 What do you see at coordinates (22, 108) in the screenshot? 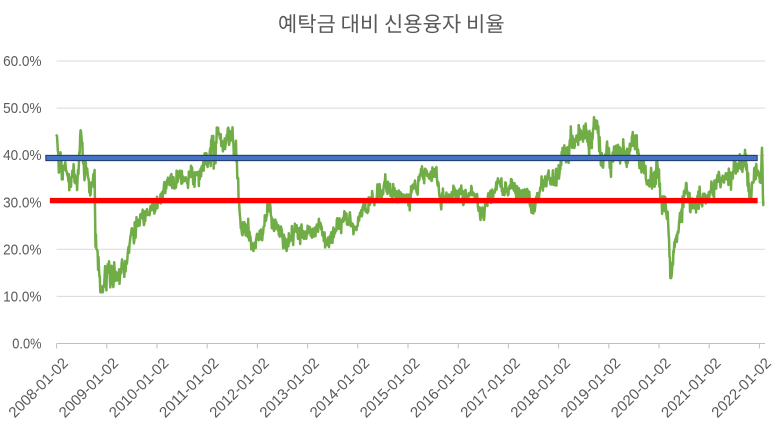
I see `svg-text: 50.0%` at bounding box center [22, 108].